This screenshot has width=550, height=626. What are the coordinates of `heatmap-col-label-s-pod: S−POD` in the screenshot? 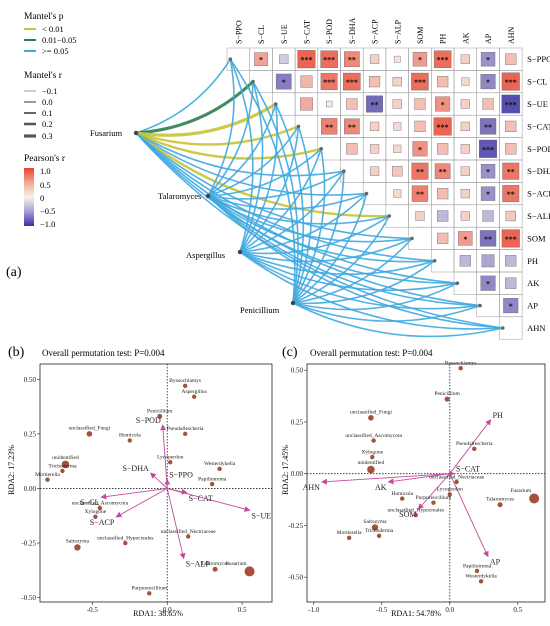 It's located at (329, 31).